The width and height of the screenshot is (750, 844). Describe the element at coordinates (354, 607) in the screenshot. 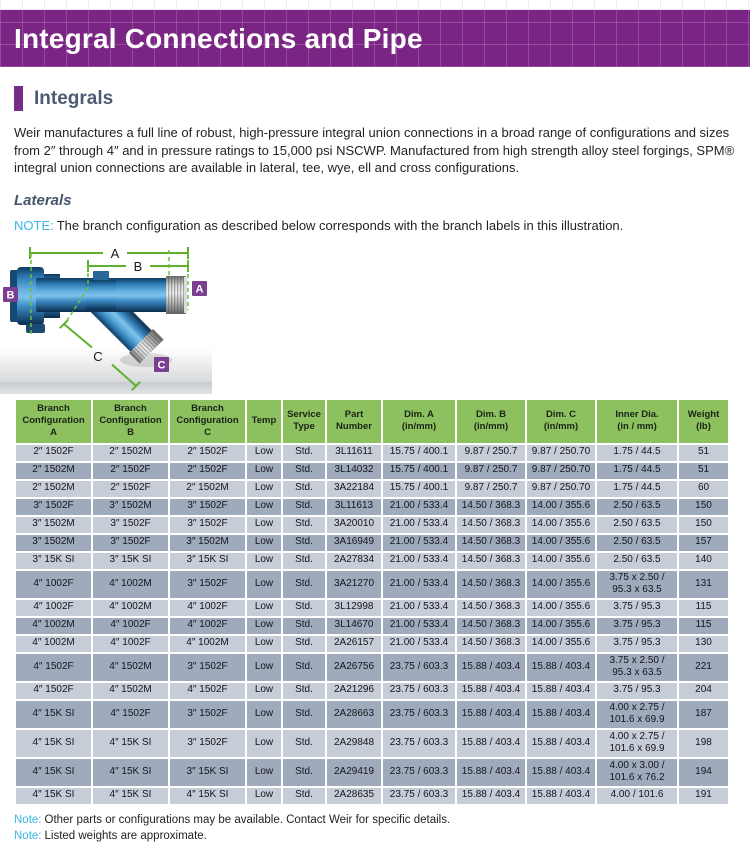

I see `table-cell: 3L12998` at that location.